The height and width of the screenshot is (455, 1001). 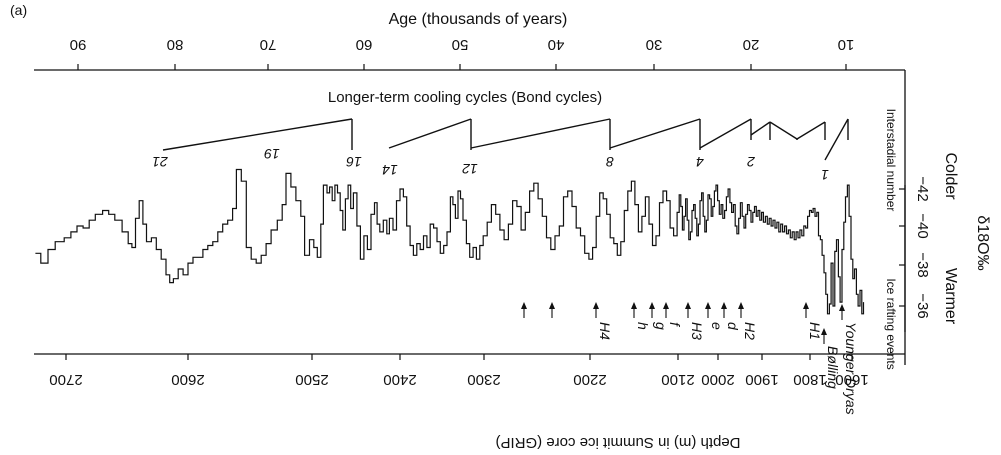 What do you see at coordinates (815, 331) in the screenshot?
I see `rafting-label-10: H1` at bounding box center [815, 331].